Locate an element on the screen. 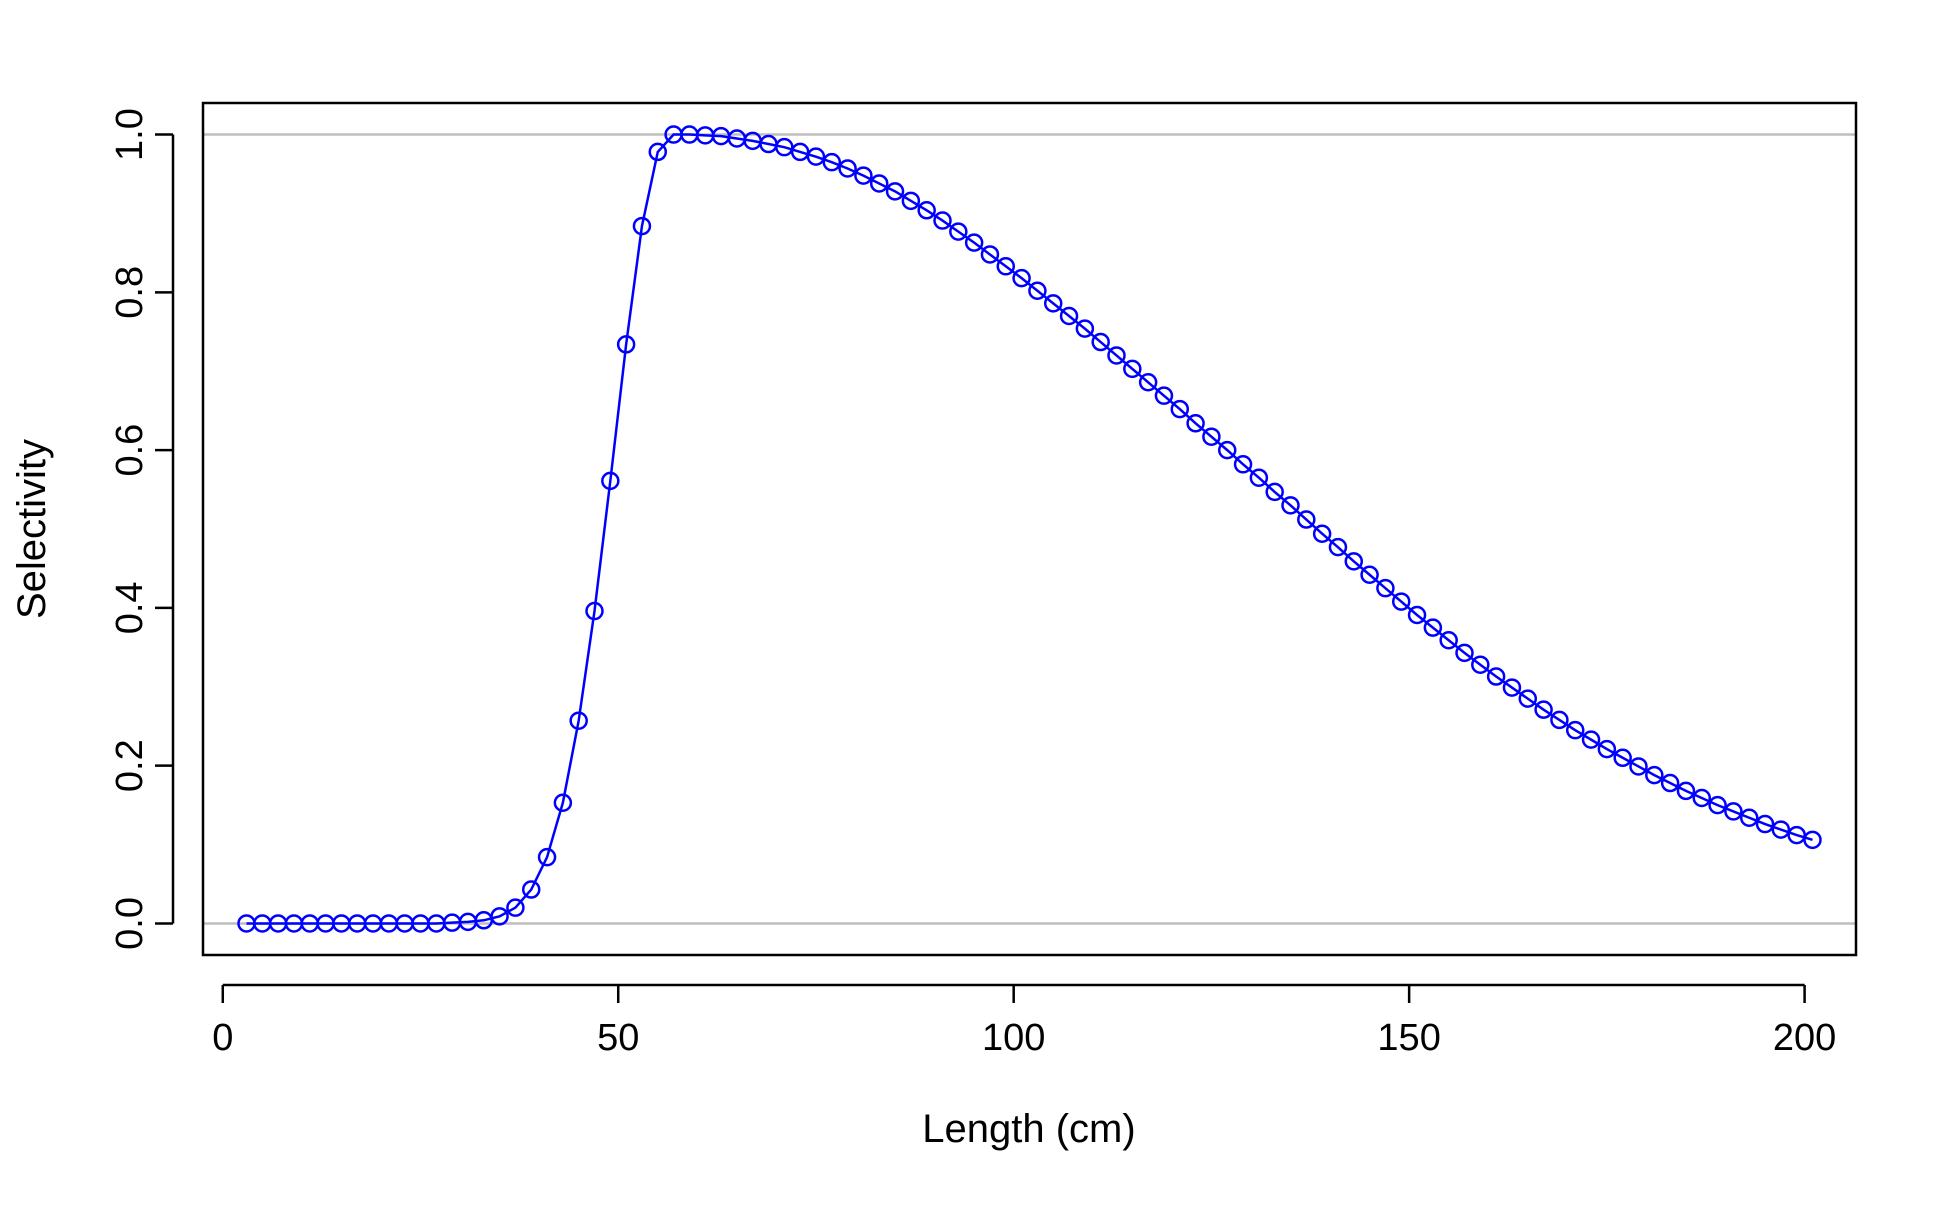 This screenshot has width=1950, height=1205. x-tick-label: 50 is located at coordinates (618, 1038).